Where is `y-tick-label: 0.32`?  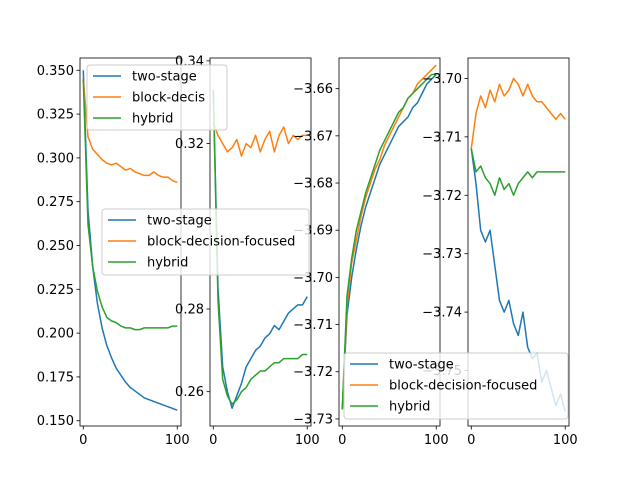 y-tick-label: 0.32 is located at coordinates (189, 144).